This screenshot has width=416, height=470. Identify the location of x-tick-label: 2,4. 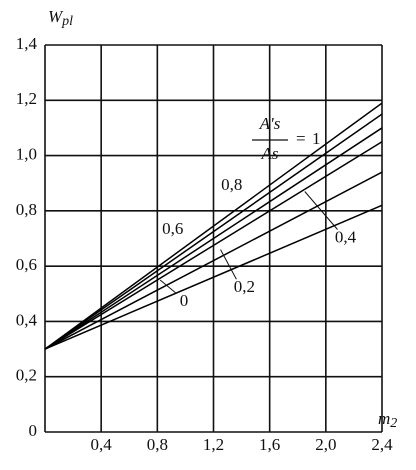
(382, 444).